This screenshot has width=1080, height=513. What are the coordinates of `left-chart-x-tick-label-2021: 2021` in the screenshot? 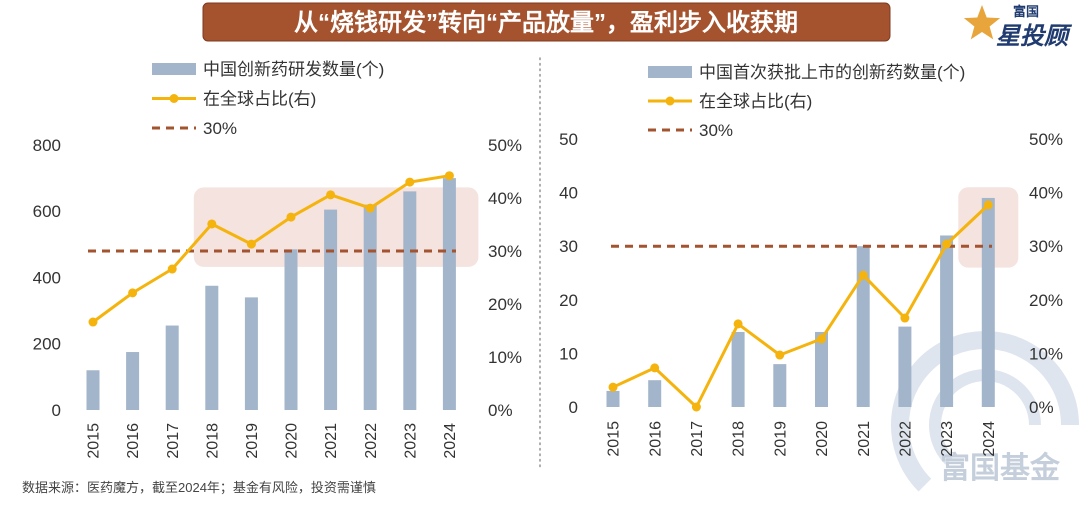 It's located at (331, 441).